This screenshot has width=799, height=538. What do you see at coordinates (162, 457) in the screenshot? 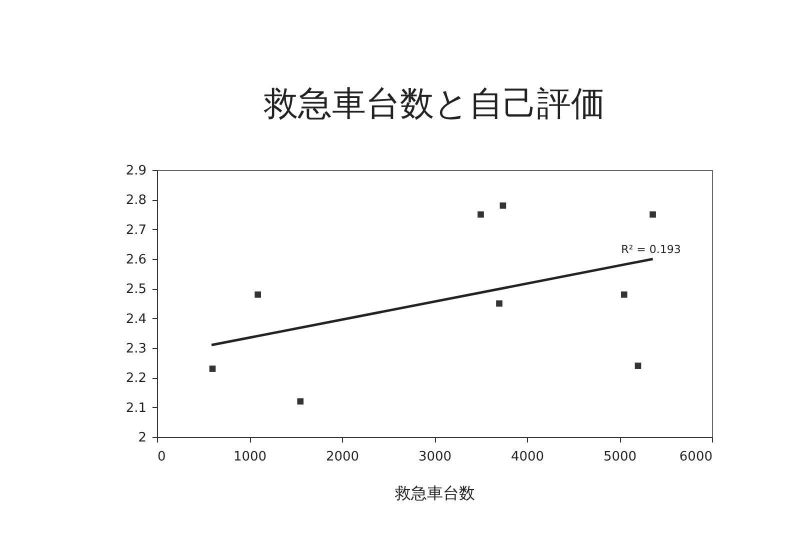
I see `x-tick-label: 0` at bounding box center [162, 457].